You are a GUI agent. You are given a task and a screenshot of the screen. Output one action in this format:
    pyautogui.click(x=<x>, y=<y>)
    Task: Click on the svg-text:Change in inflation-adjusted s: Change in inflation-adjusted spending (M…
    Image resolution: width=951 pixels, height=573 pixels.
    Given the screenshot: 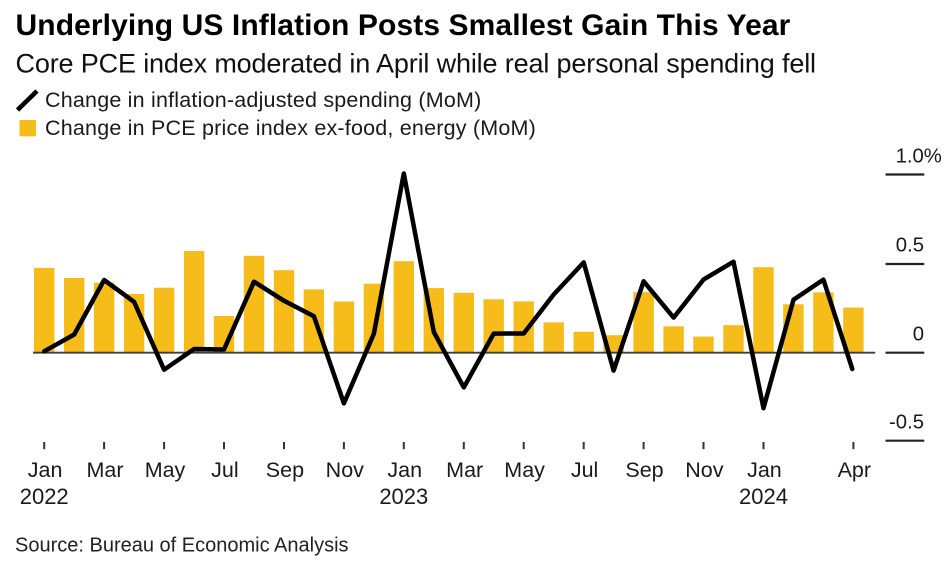 What is the action you would take?
    pyautogui.click(x=263, y=100)
    